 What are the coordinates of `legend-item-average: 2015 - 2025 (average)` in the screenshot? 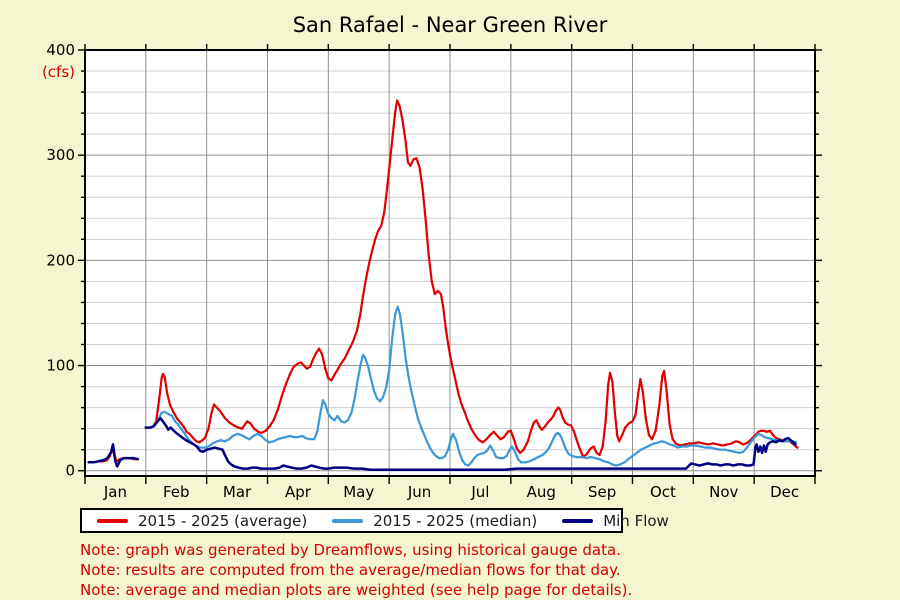 It's located at (202, 521).